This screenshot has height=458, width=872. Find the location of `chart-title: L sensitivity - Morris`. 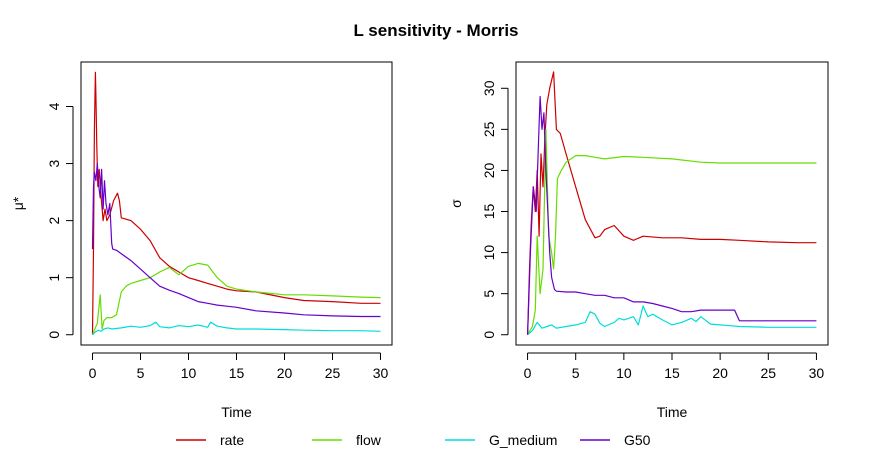

chart-title: L sensitivity - Morris is located at coordinates (435, 30).